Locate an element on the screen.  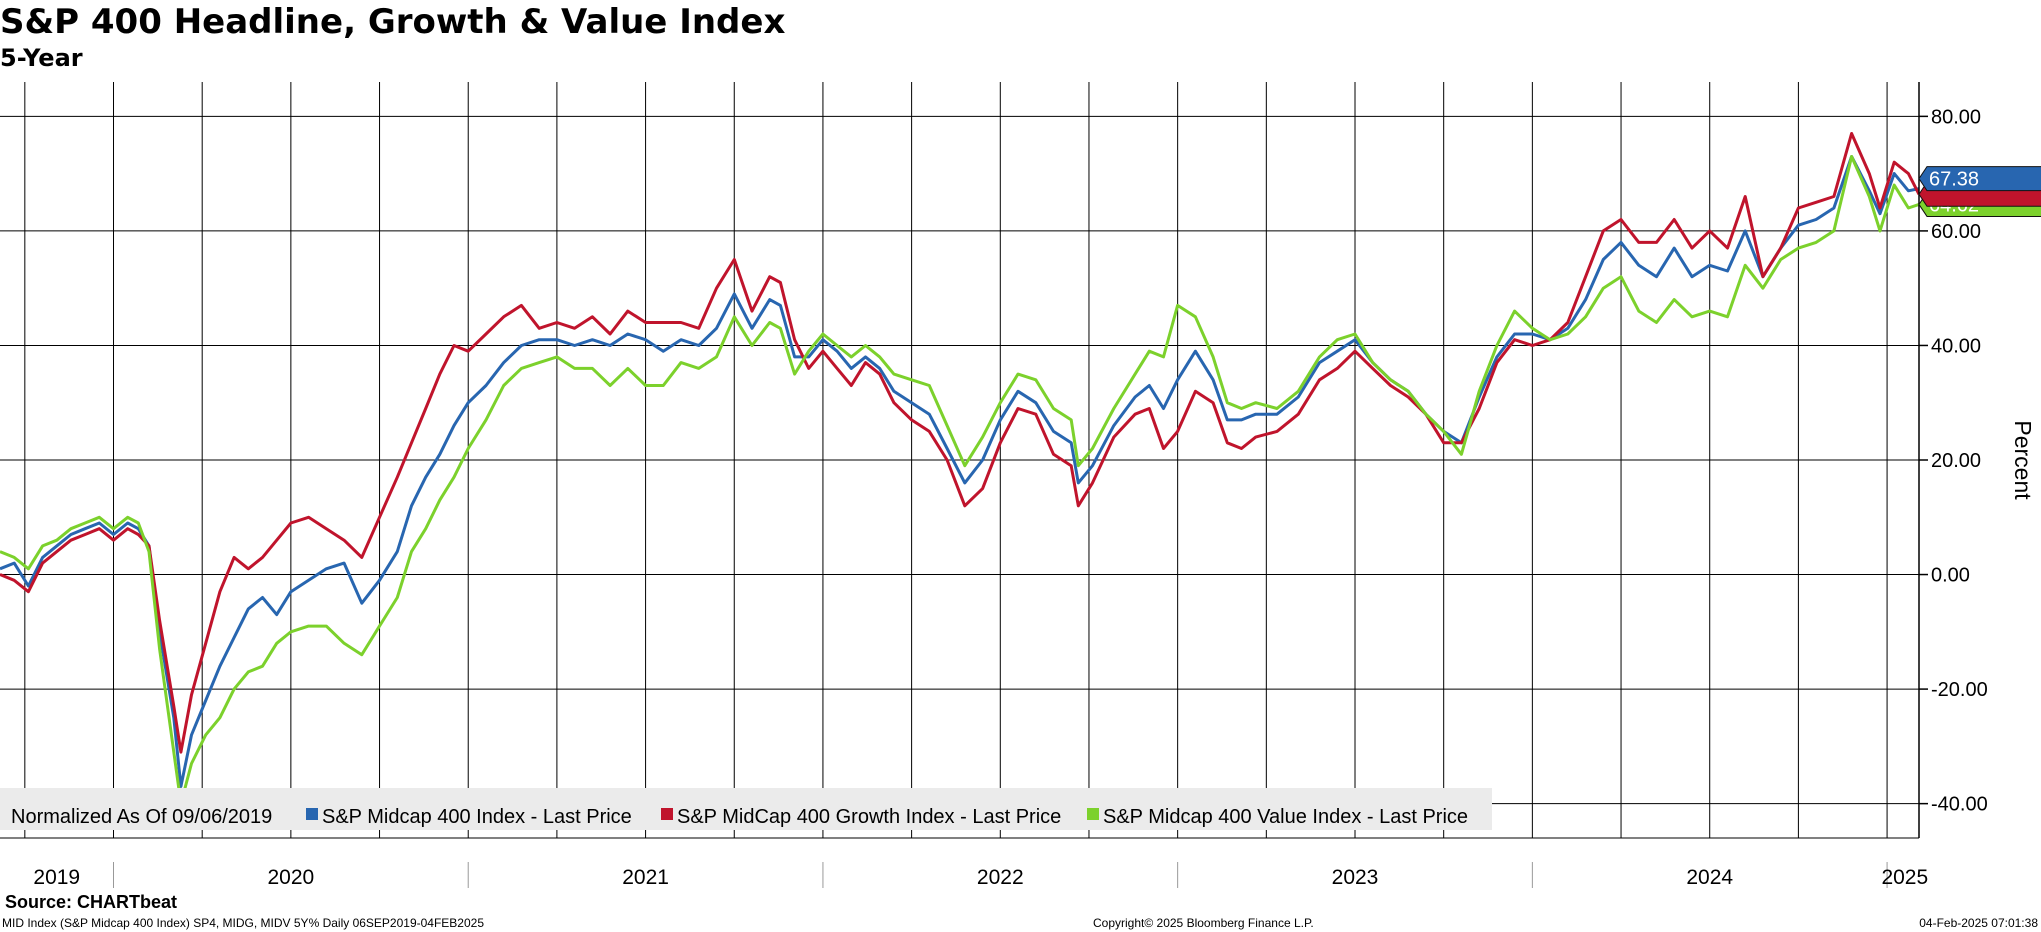
x-tick-label: 2025 is located at coordinates (1904, 877).